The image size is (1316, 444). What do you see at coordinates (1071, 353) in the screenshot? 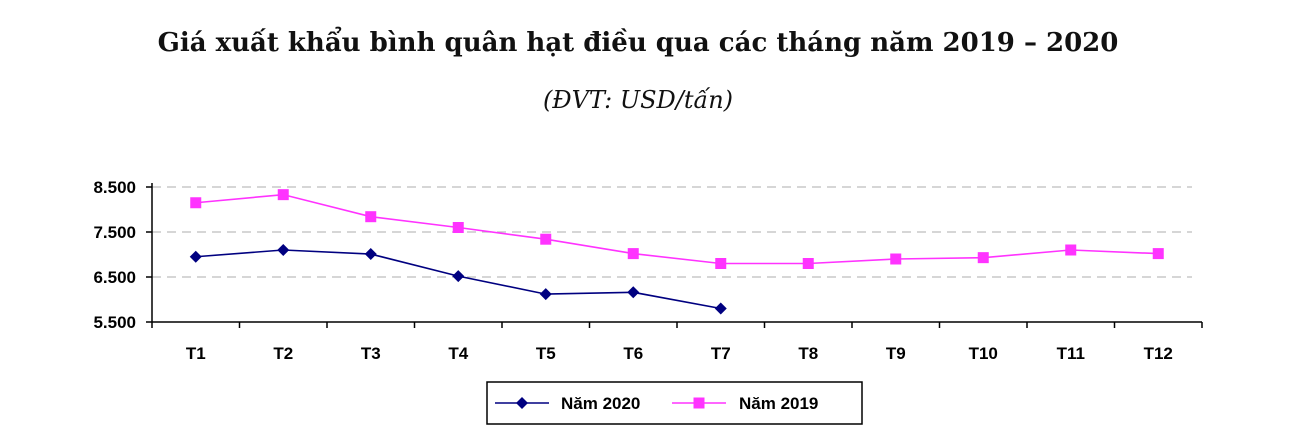
I see `x-tick-label: T11` at bounding box center [1071, 353].